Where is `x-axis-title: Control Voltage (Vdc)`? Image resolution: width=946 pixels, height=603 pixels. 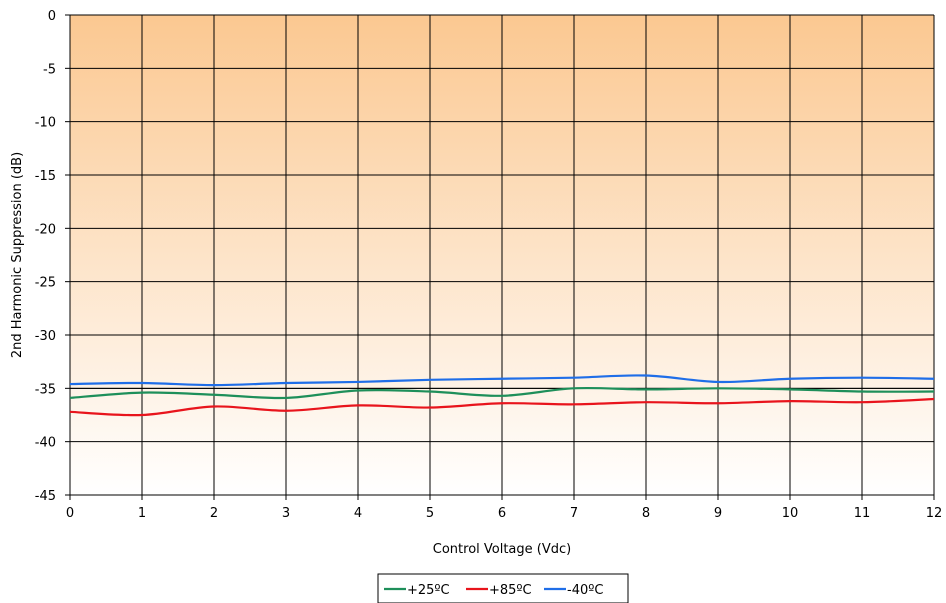
x-axis-title: Control Voltage (Vdc) is located at coordinates (502, 549).